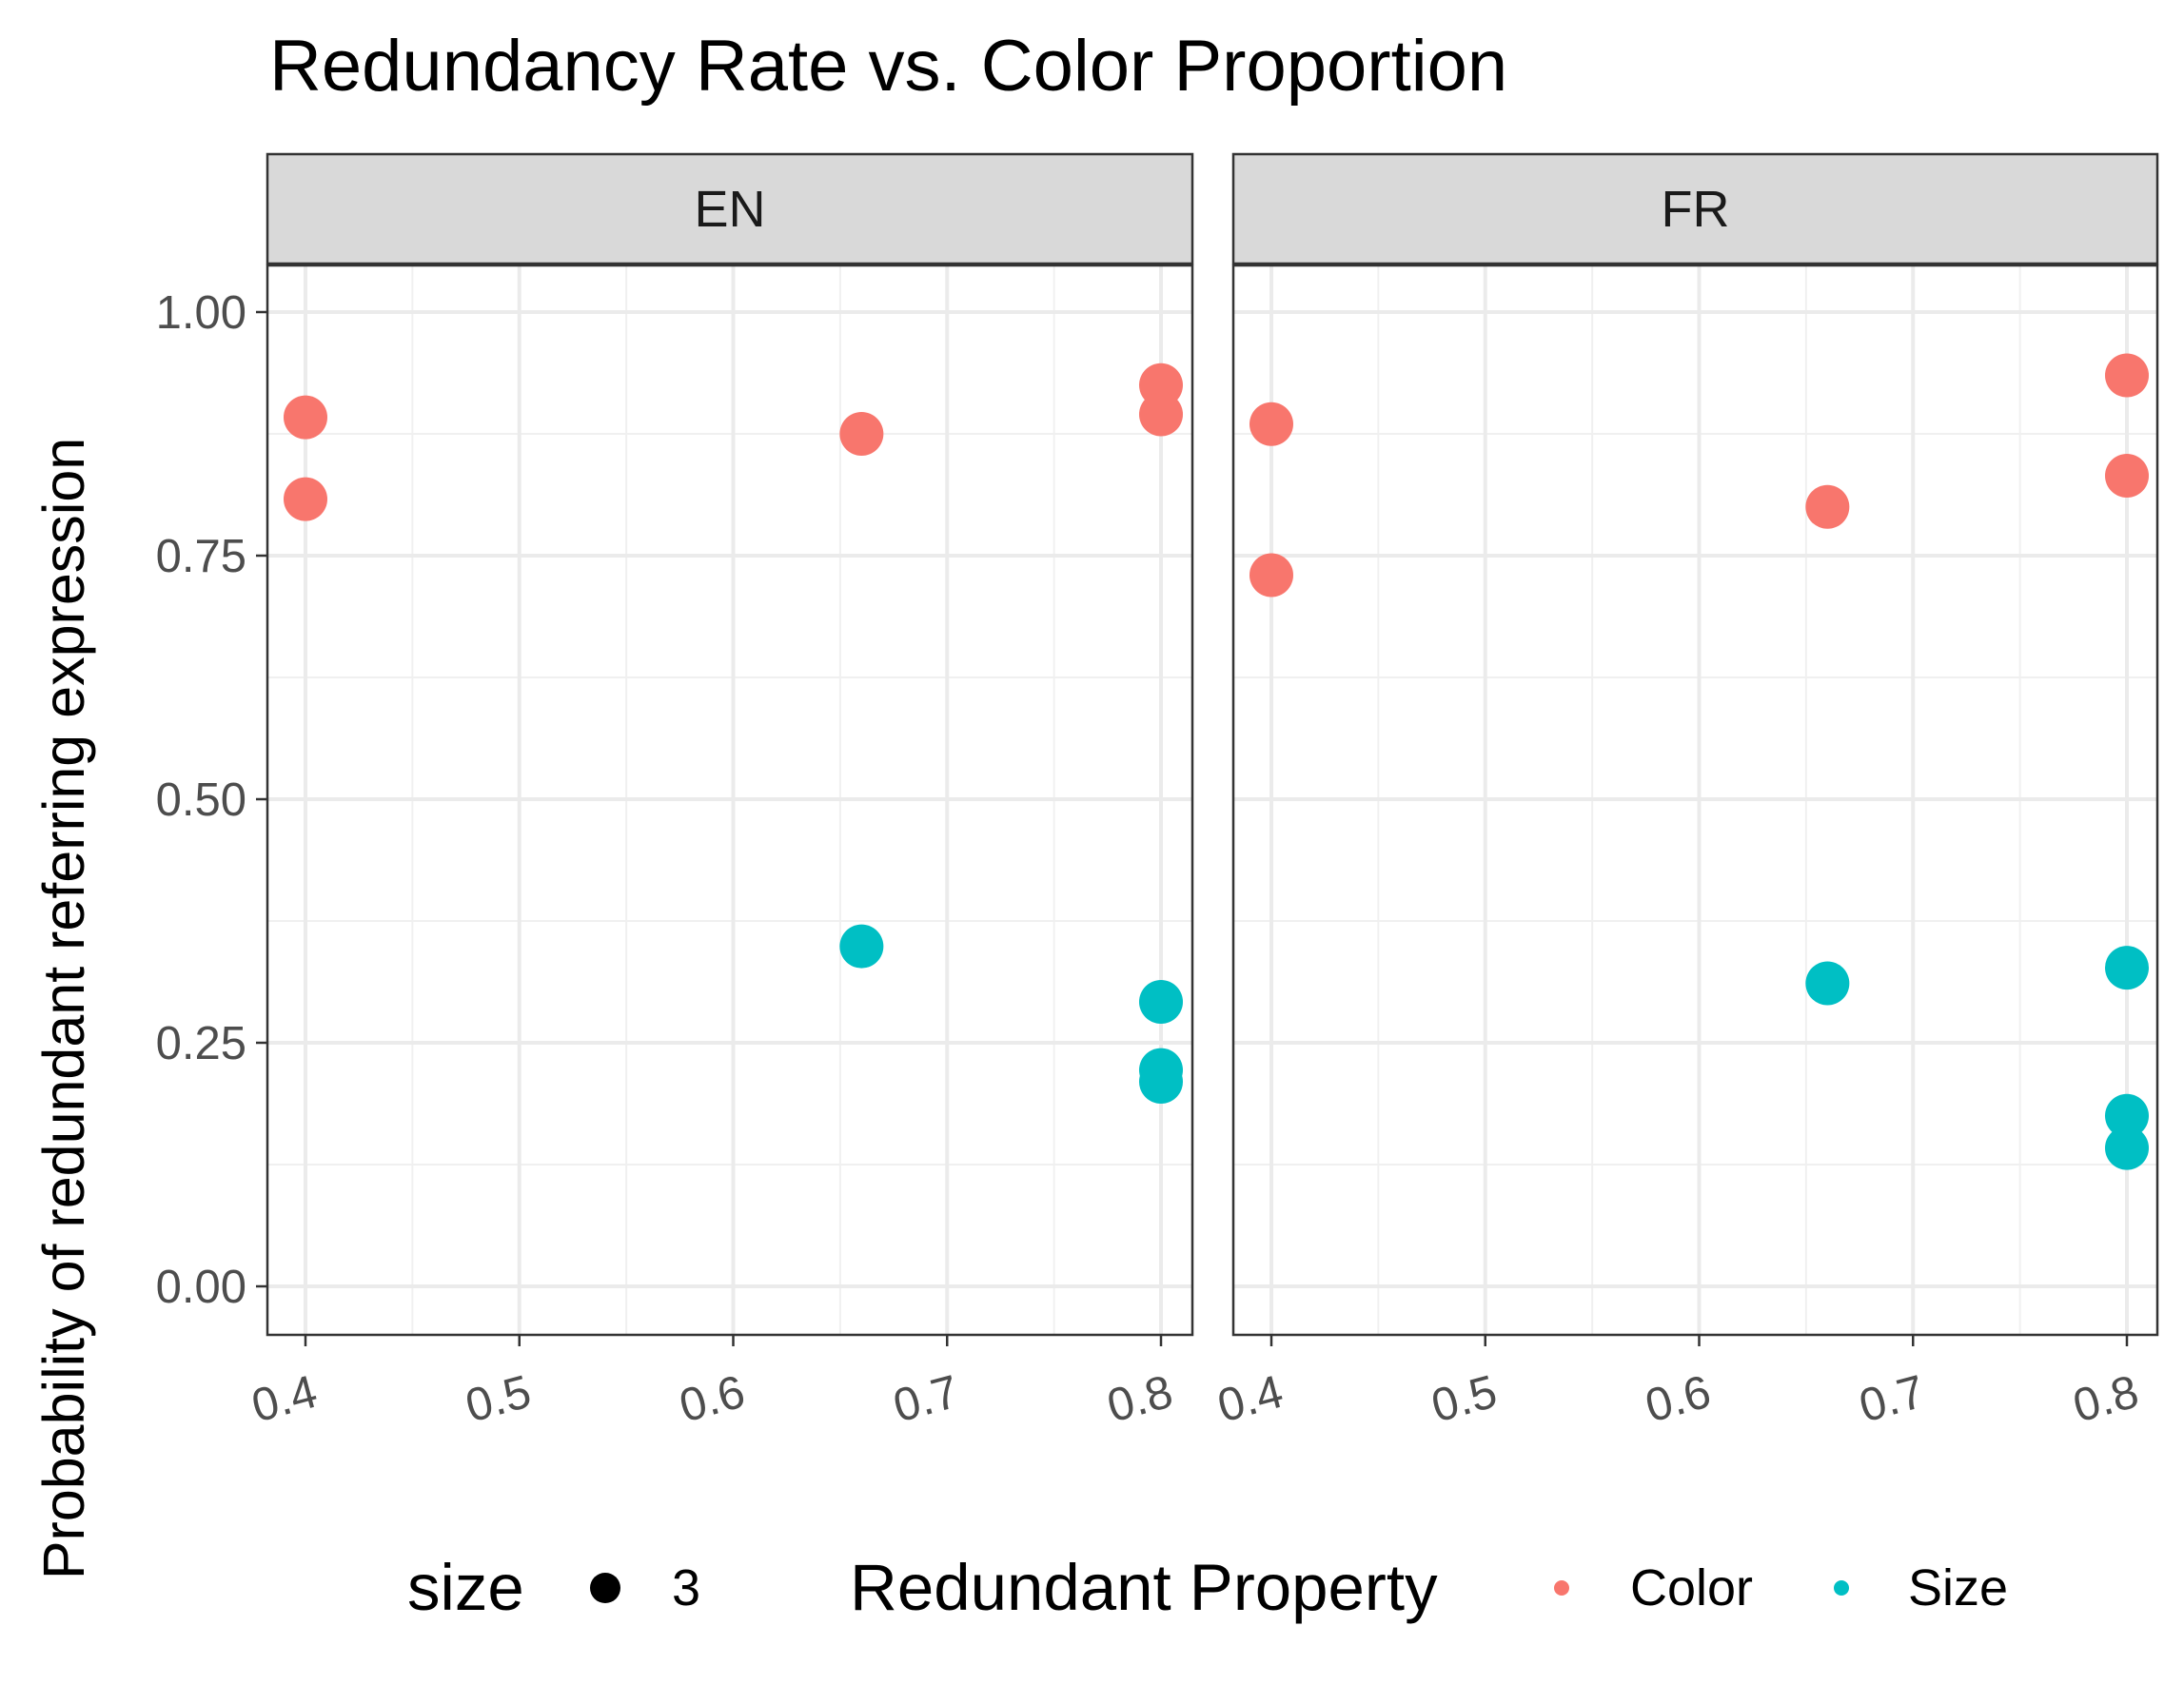 Image resolution: width=2184 pixels, height=1685 pixels. Describe the element at coordinates (201, 313) in the screenshot. I see `y-tick-label: 1.00` at that location.